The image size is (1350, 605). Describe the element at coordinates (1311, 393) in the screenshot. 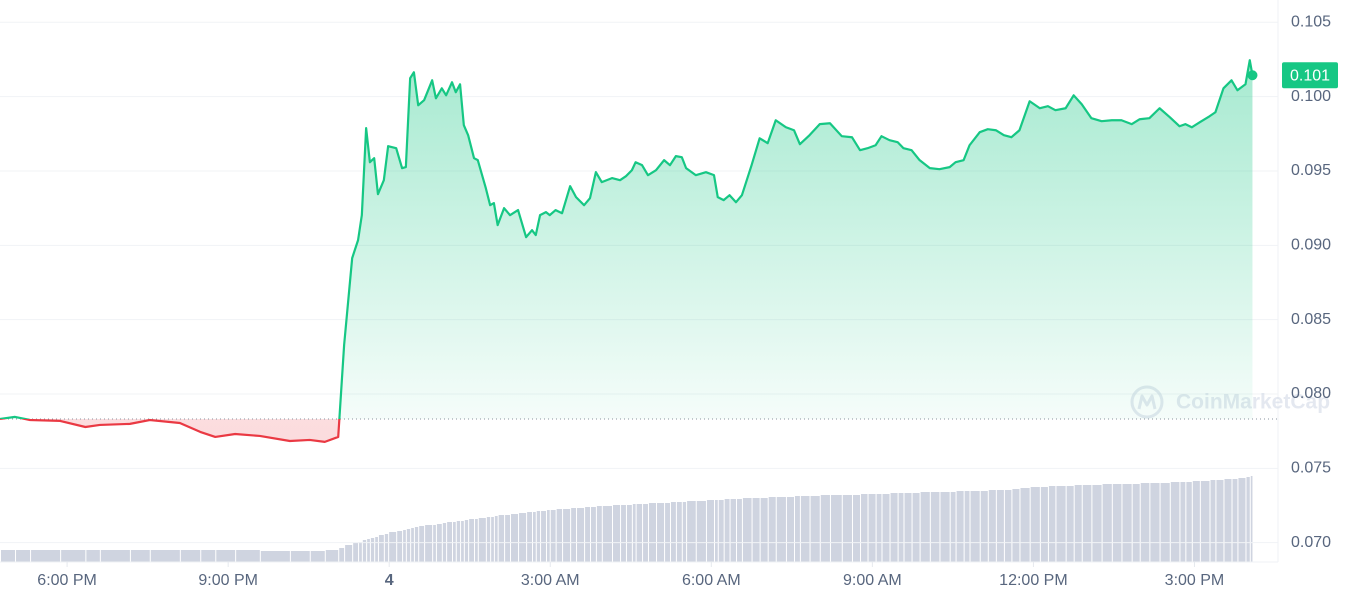

I see `y-tick-label: 0.080` at that location.